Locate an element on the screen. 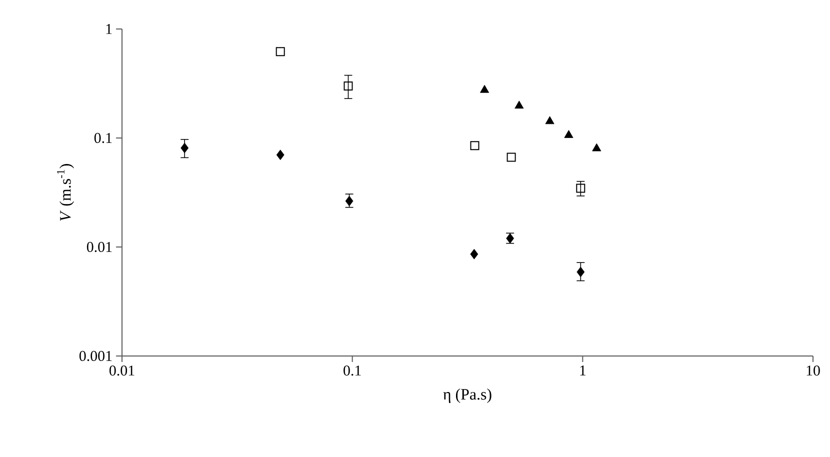 This screenshot has height=457, width=830. y-tick-label: 1 is located at coordinates (109, 29).